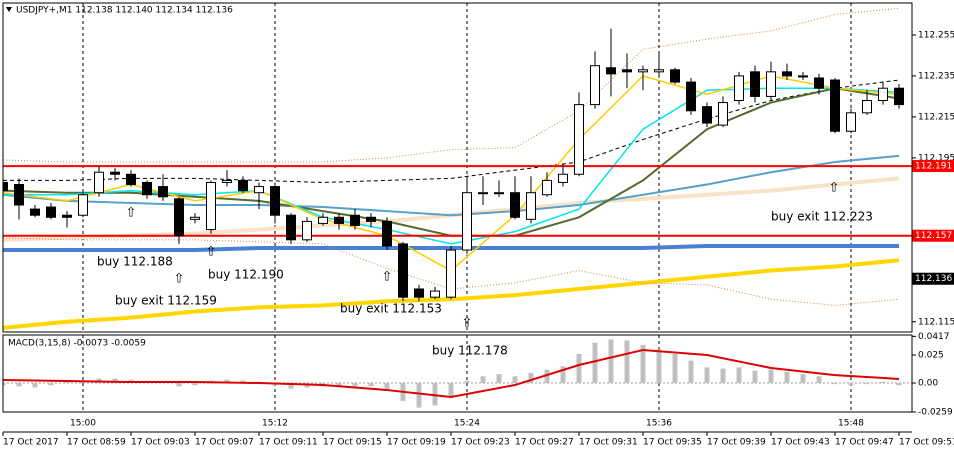 The height and width of the screenshot is (455, 954). I want to click on date-label: 17 Oct 09:51, so click(926, 443).